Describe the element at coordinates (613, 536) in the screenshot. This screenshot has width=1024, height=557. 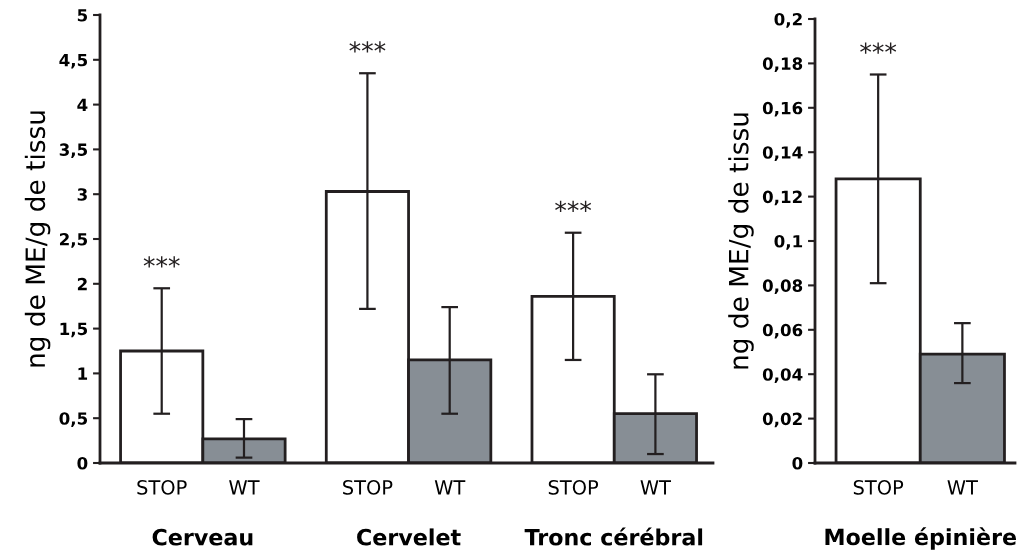
I see `x-tick-label: Tronc cérébral` at that location.